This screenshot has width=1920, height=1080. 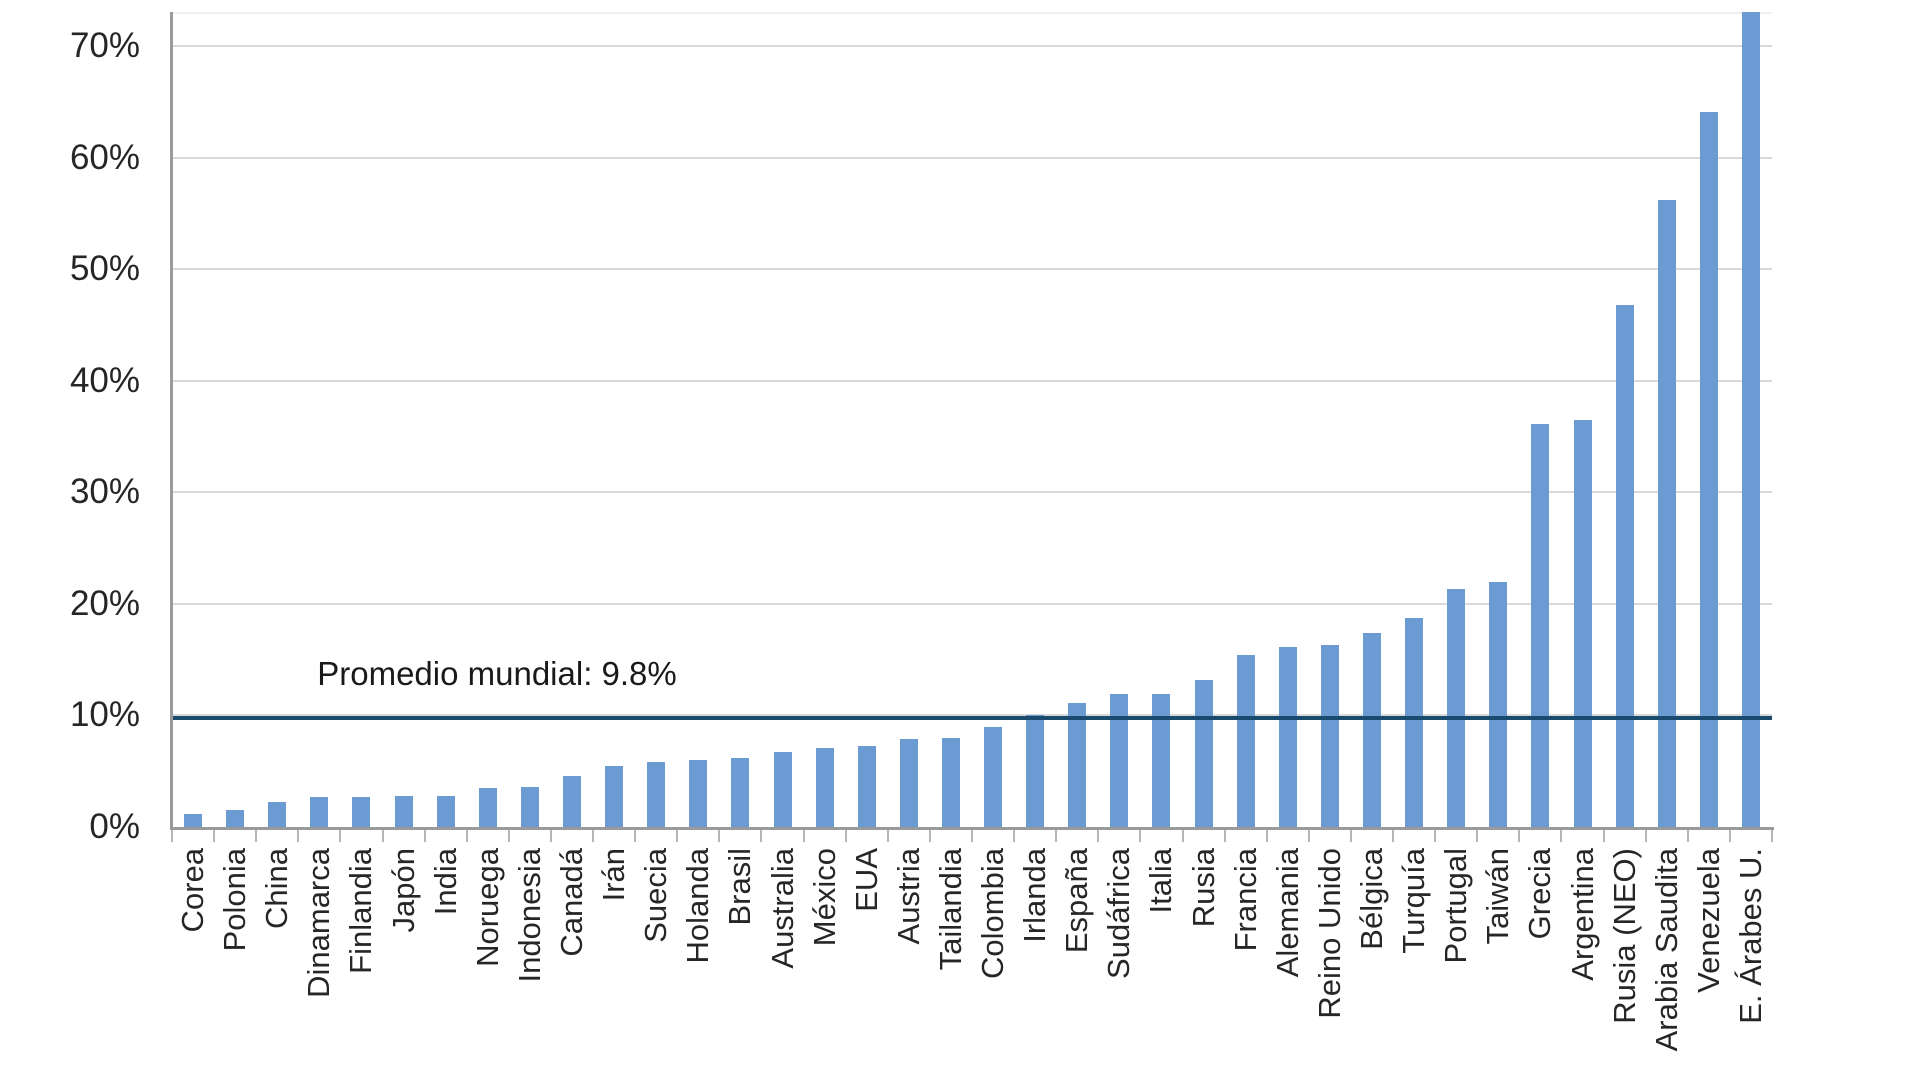 I want to click on x-axis-category-label: Turquía, so click(x=1414, y=901).